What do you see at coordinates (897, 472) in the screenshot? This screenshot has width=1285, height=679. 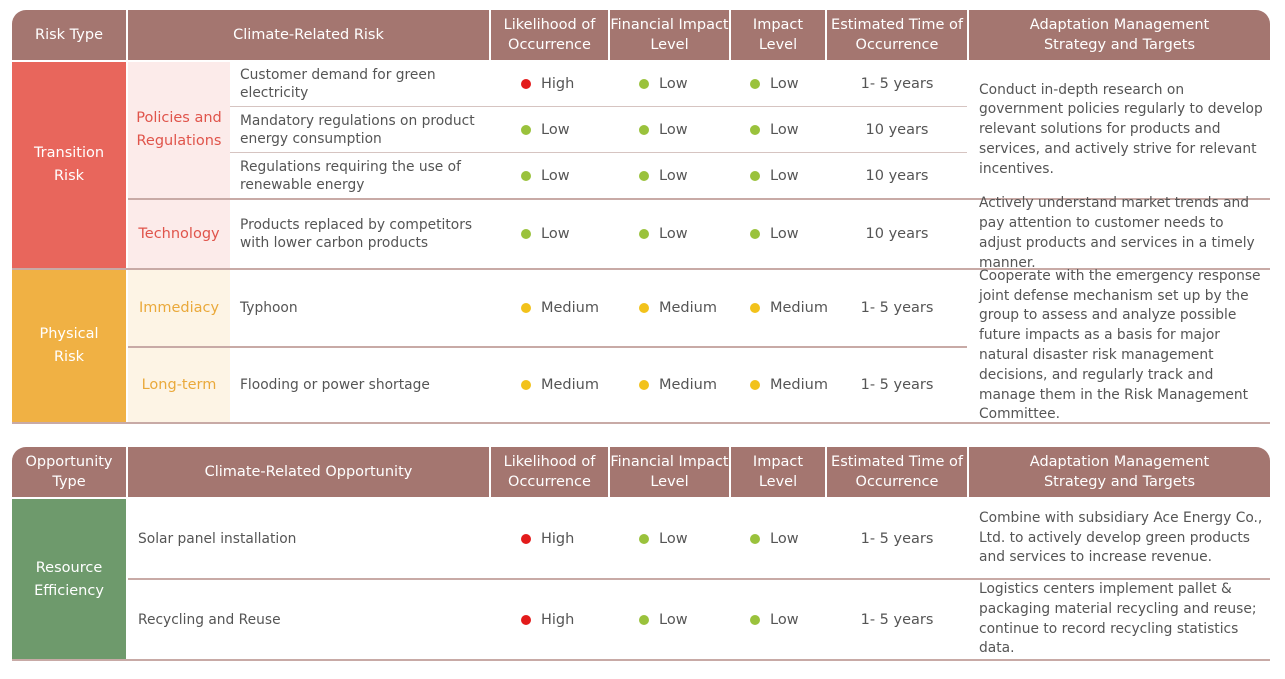 I see `opp-header-time: Estimated Time of Occurrence` at bounding box center [897, 472].